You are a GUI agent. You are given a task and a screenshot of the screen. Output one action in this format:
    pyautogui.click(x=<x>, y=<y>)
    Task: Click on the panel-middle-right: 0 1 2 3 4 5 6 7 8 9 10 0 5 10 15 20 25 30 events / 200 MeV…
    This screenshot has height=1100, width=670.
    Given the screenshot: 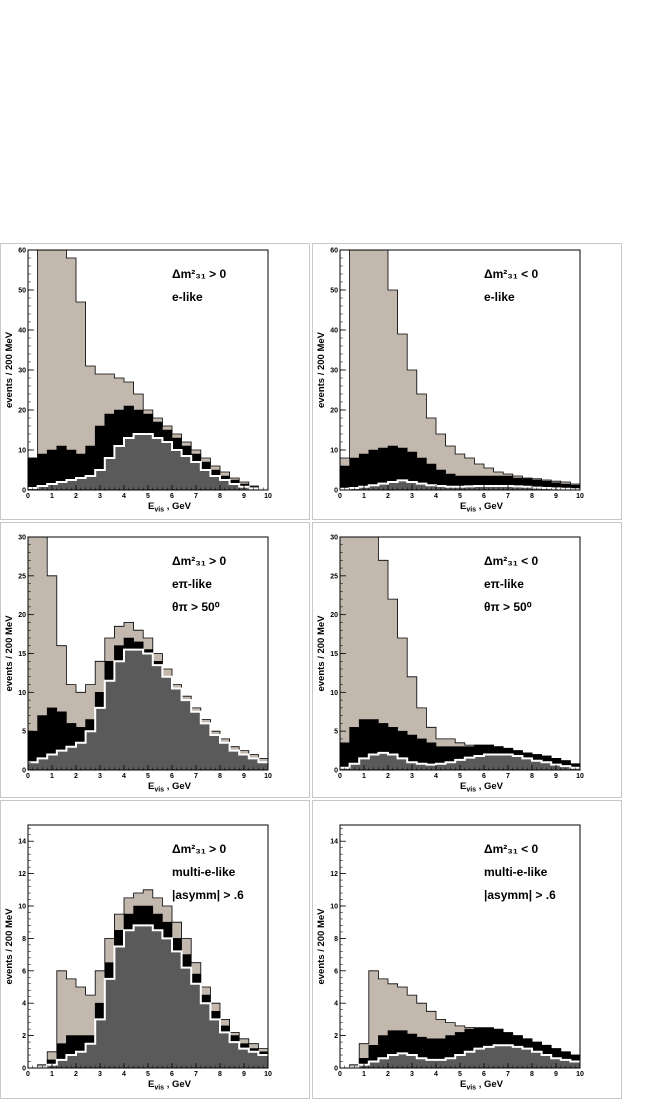 What is the action you would take?
    pyautogui.click(x=467, y=660)
    